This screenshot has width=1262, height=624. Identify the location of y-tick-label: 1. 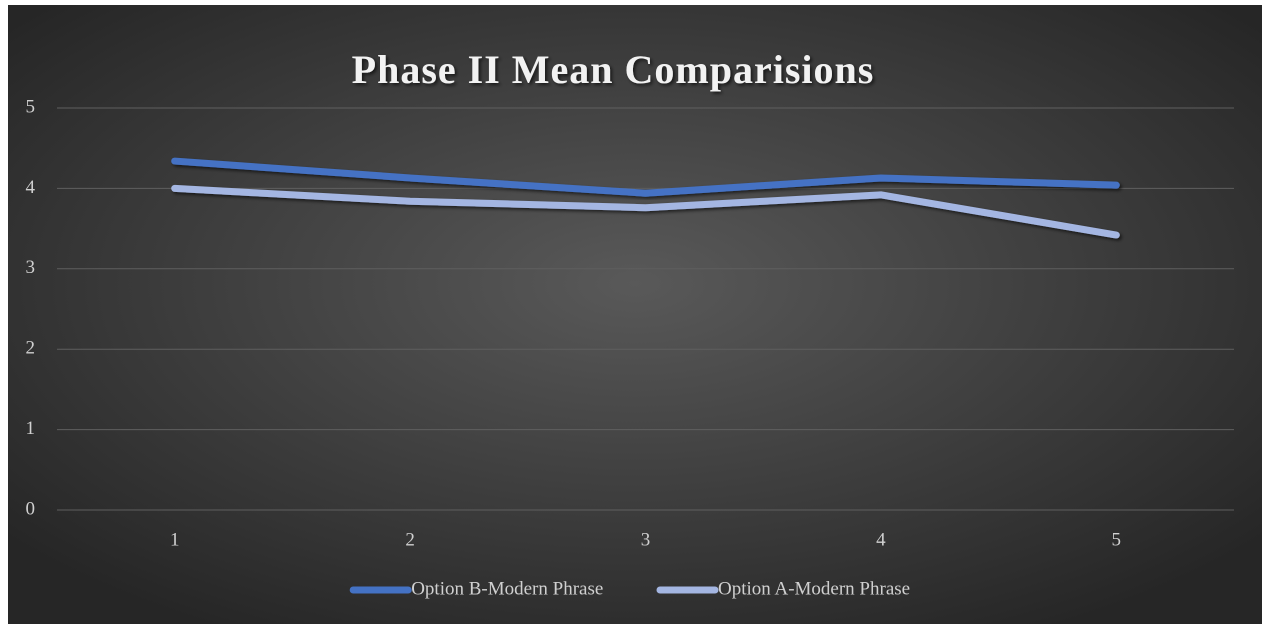
(31, 428).